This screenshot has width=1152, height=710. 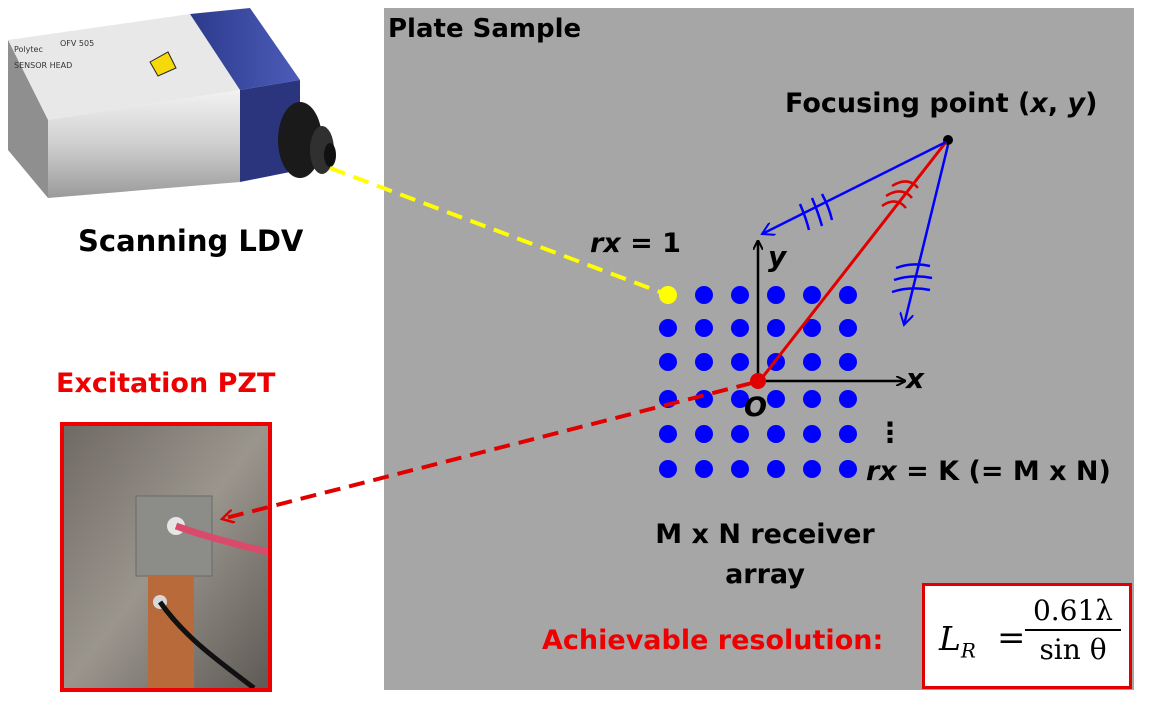 What do you see at coordinates (854, 260) in the screenshot?
I see `focus-ray-red` at bounding box center [854, 260].